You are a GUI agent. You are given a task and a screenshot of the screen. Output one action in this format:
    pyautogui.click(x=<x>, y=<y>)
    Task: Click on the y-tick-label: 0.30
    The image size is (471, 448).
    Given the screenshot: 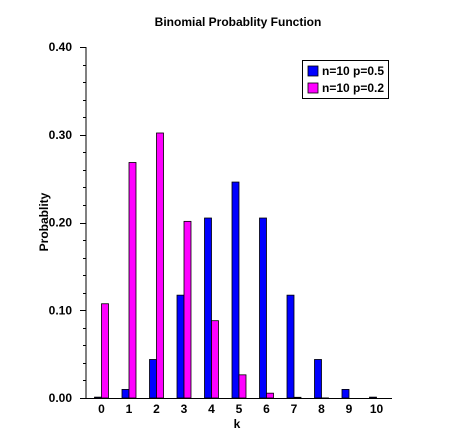 What is the action you would take?
    pyautogui.click(x=61, y=135)
    